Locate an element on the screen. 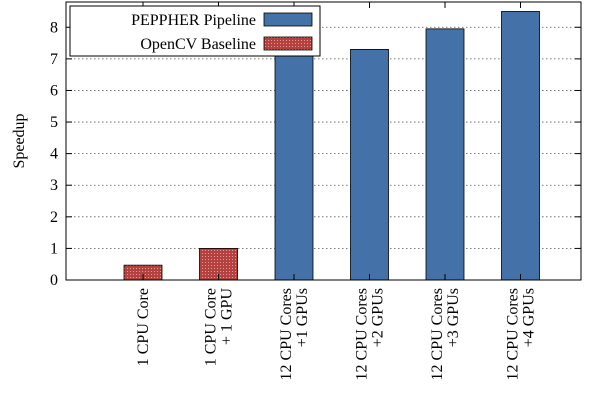 This screenshot has height=400, width=603. category-label-4: 12 CPU Cores +2 GPUs is located at coordinates (370, 334).